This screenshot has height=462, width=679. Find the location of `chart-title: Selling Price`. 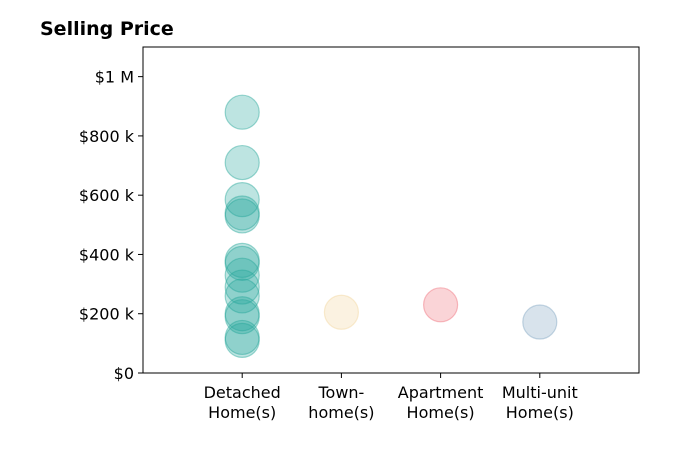

chart-title: Selling Price is located at coordinates (107, 29).